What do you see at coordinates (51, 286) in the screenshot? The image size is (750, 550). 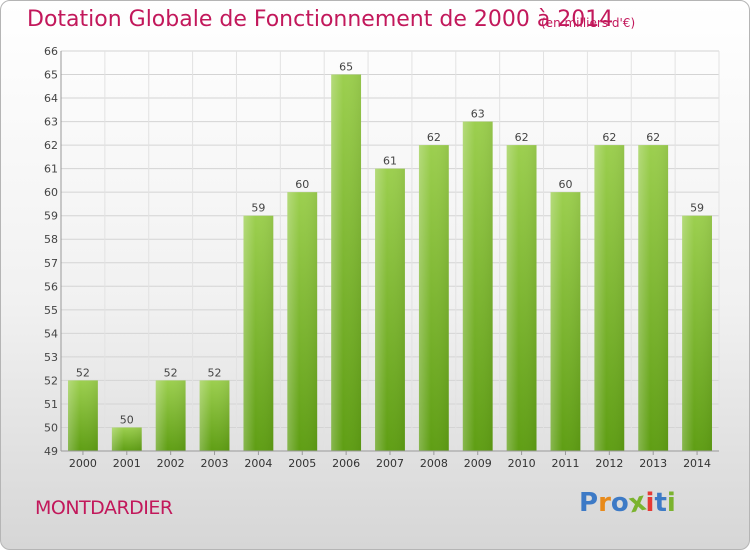 I see `y-tick-label: 56` at bounding box center [51, 286].